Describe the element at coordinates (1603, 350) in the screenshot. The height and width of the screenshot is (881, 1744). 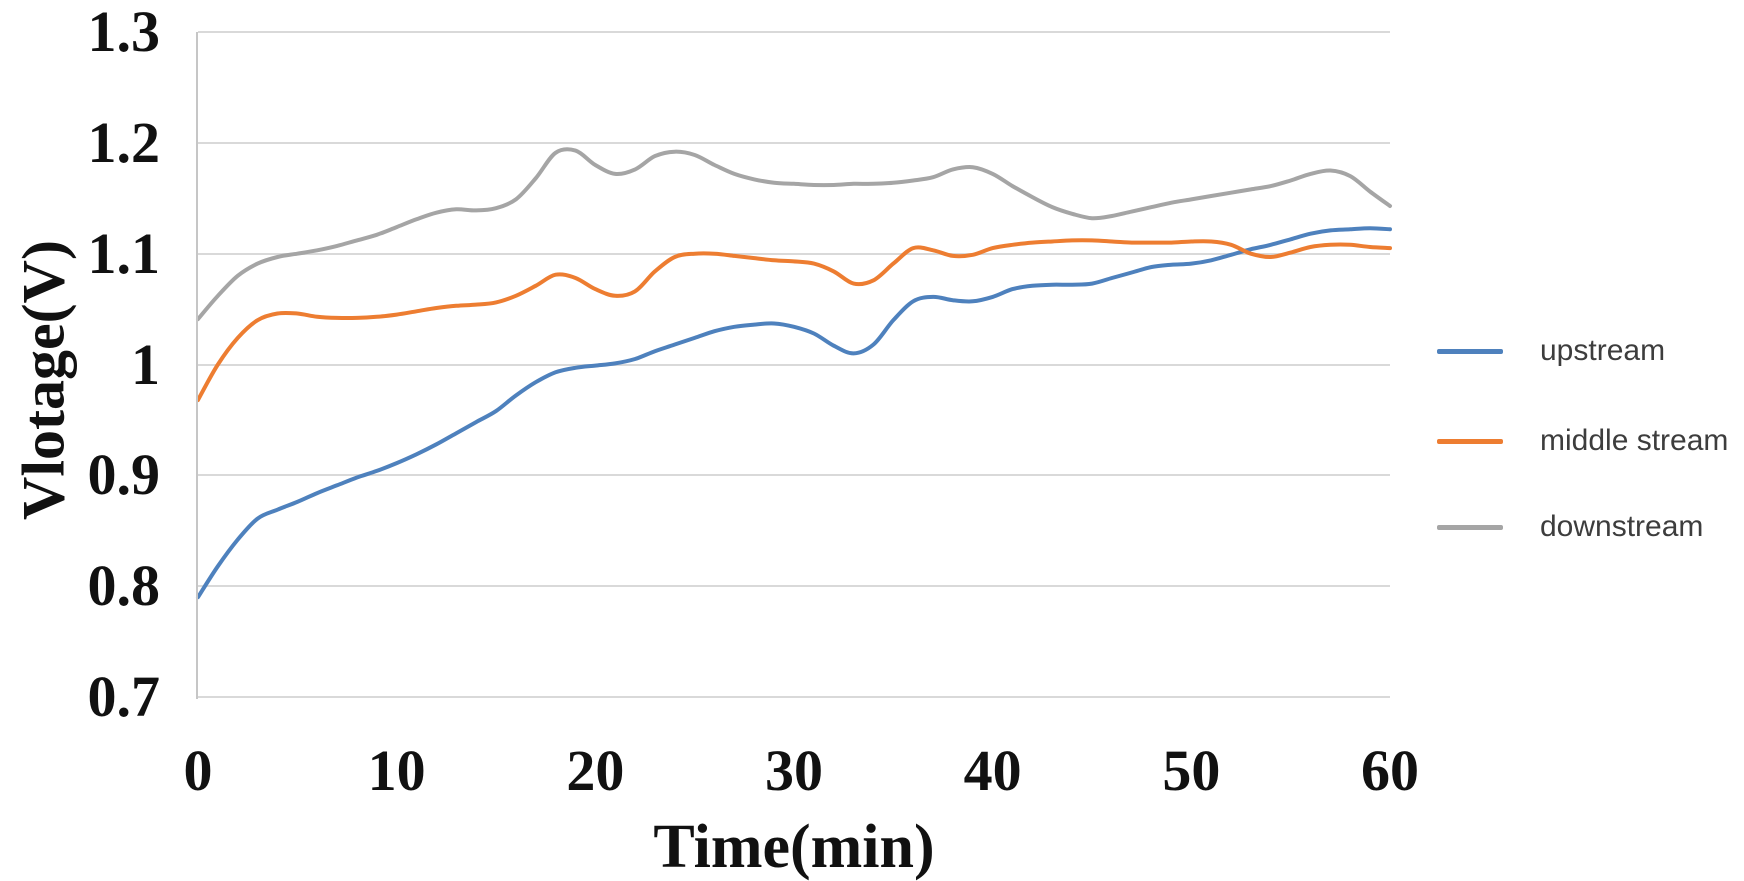
I see `legend-label: upstream` at that location.